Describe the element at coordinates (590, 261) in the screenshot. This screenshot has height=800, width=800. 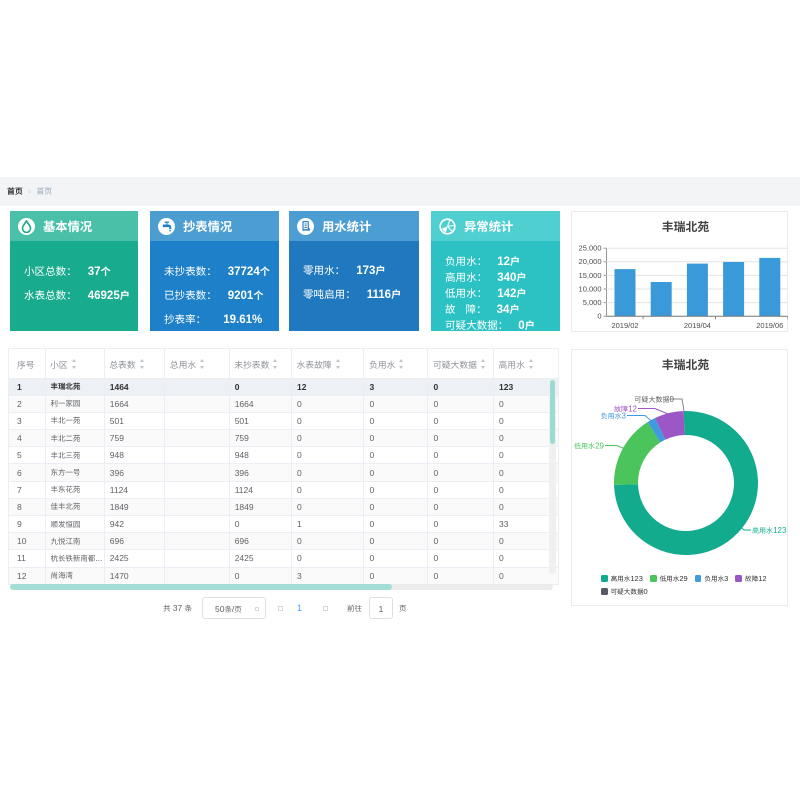
I see `svg-text: 20,000` at that location.